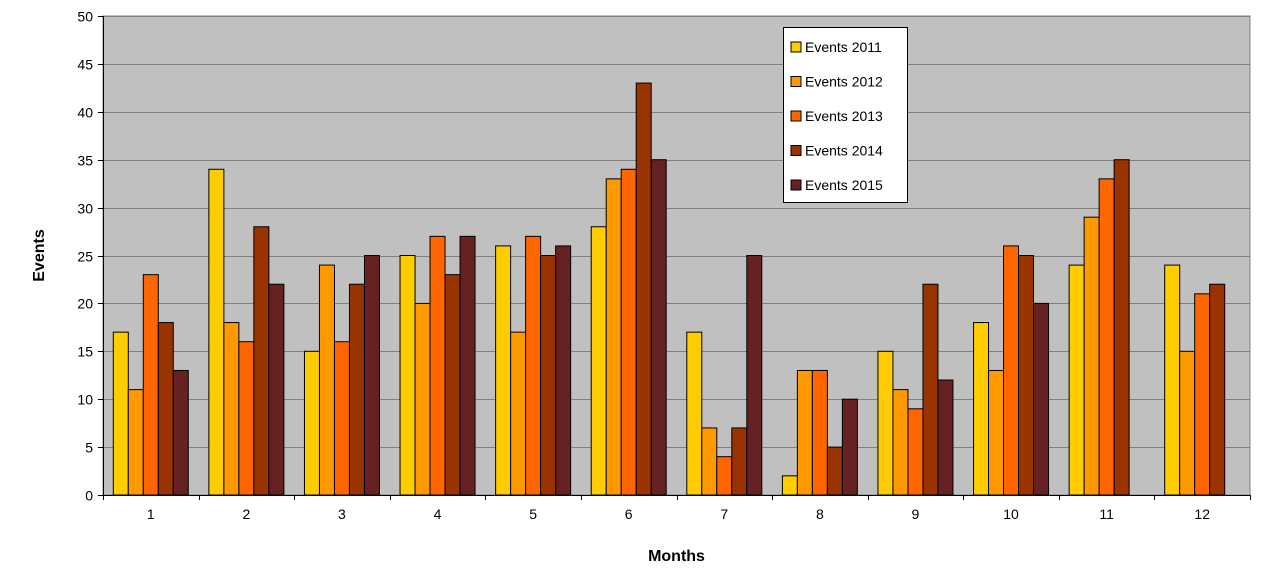 Image resolution: width=1276 pixels, height=571 pixels. I want to click on y-tick-label: 20, so click(85, 304).